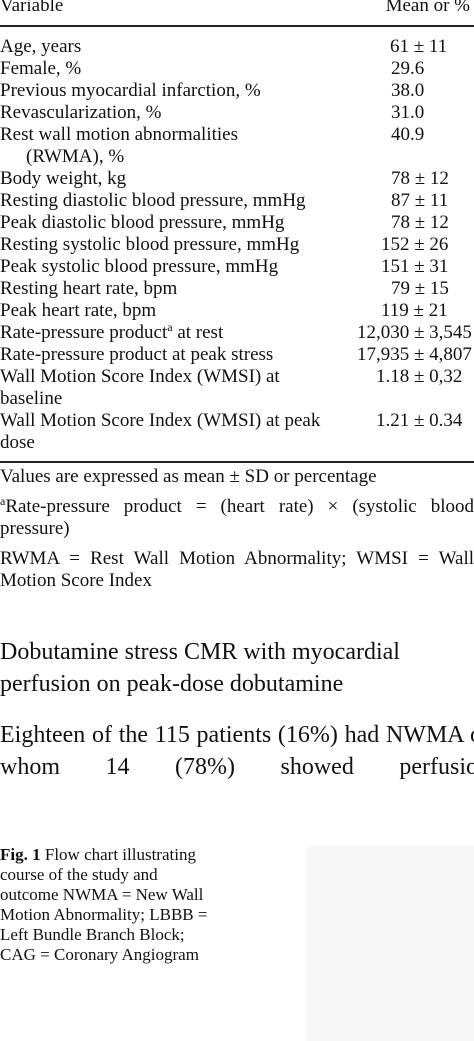 This screenshot has width=474, height=1041. Describe the element at coordinates (81, 112) in the screenshot. I see `row-label: Revascularization, %` at that location.